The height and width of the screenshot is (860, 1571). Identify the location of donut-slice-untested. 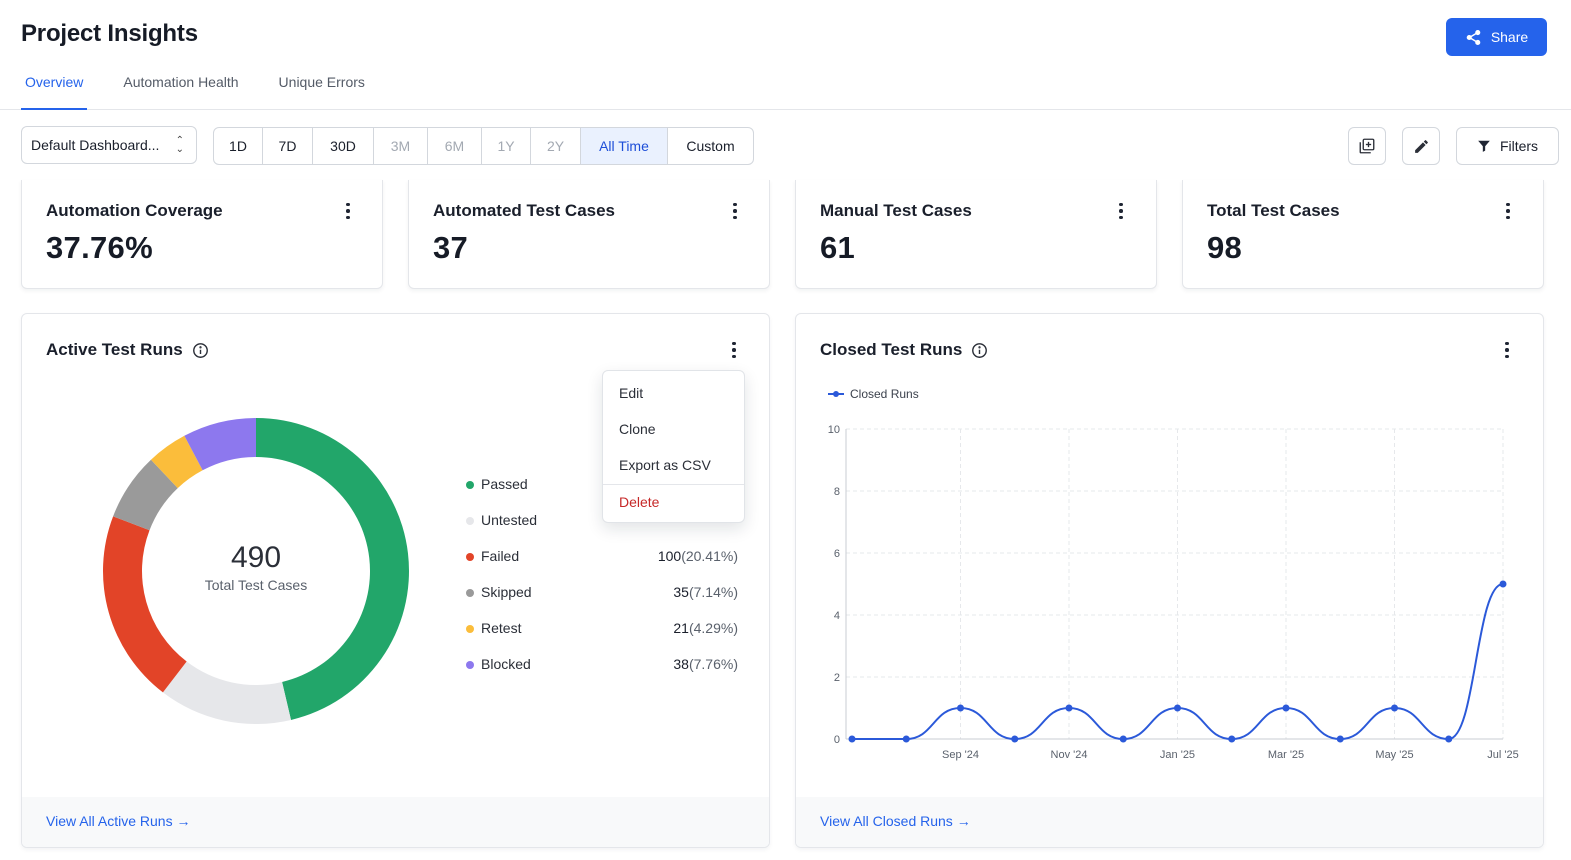
(227, 692).